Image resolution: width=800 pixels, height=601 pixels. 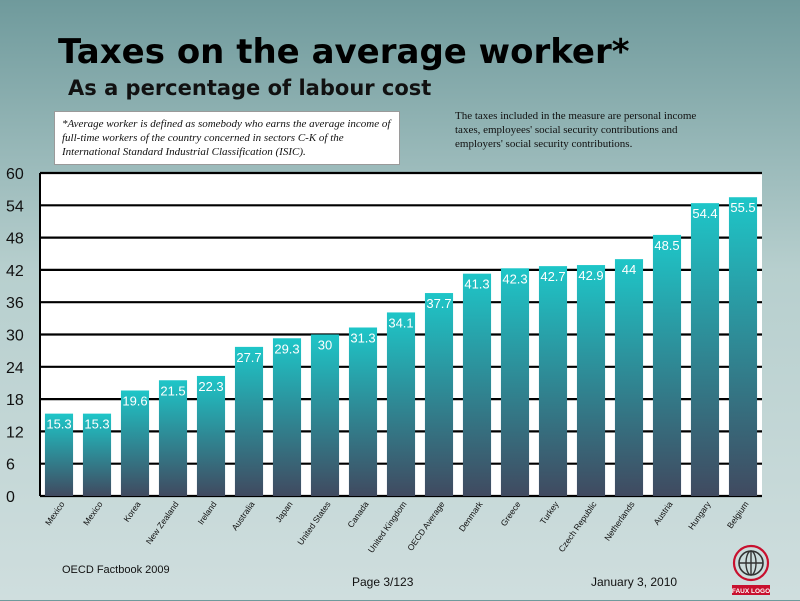 I want to click on x-tick-label: Denmark, so click(x=471, y=516).